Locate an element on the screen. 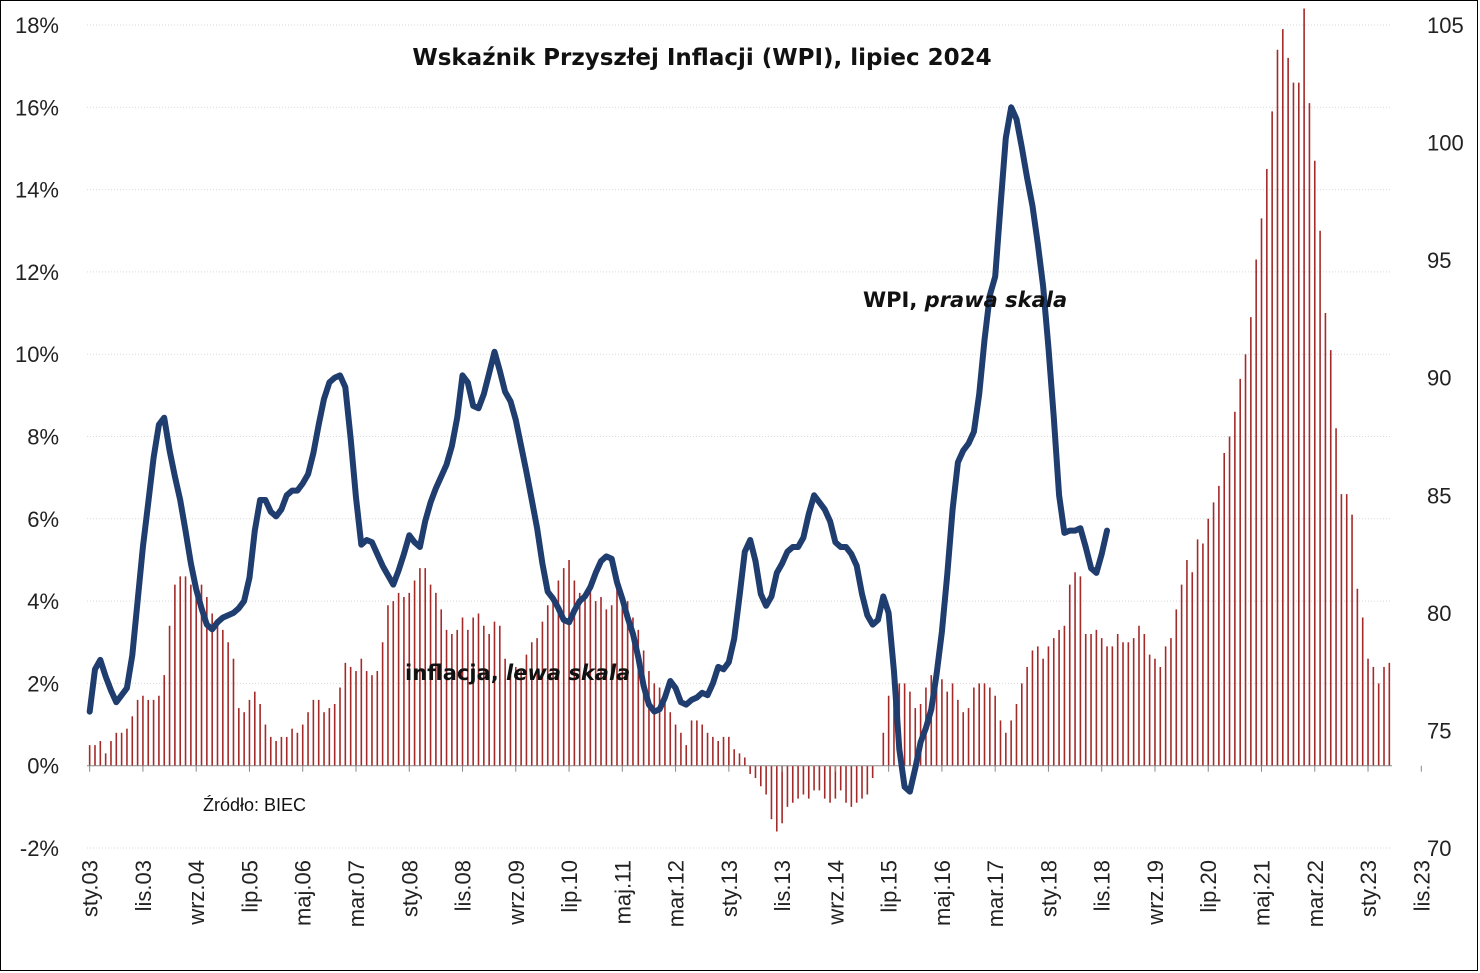  x-tick-label: wrz.09 is located at coordinates (516, 893).